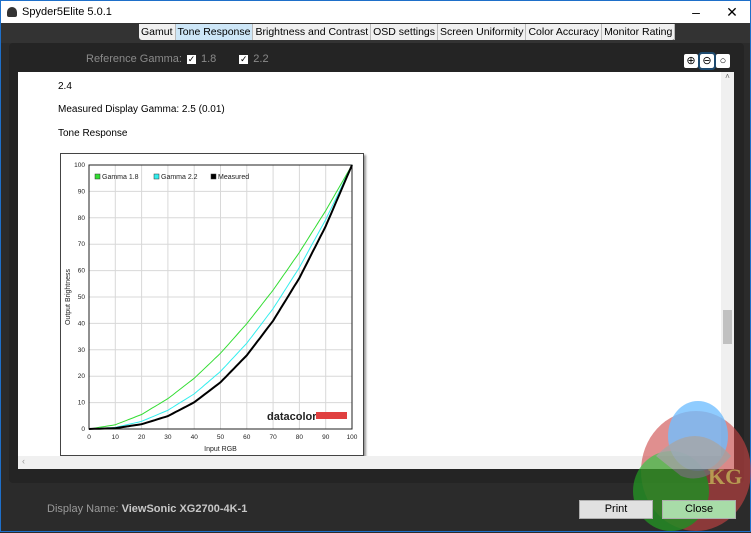  Describe the element at coordinates (184, 509) in the screenshot. I see `display-name-value: ViewSonic XG2700-4K-1` at that location.